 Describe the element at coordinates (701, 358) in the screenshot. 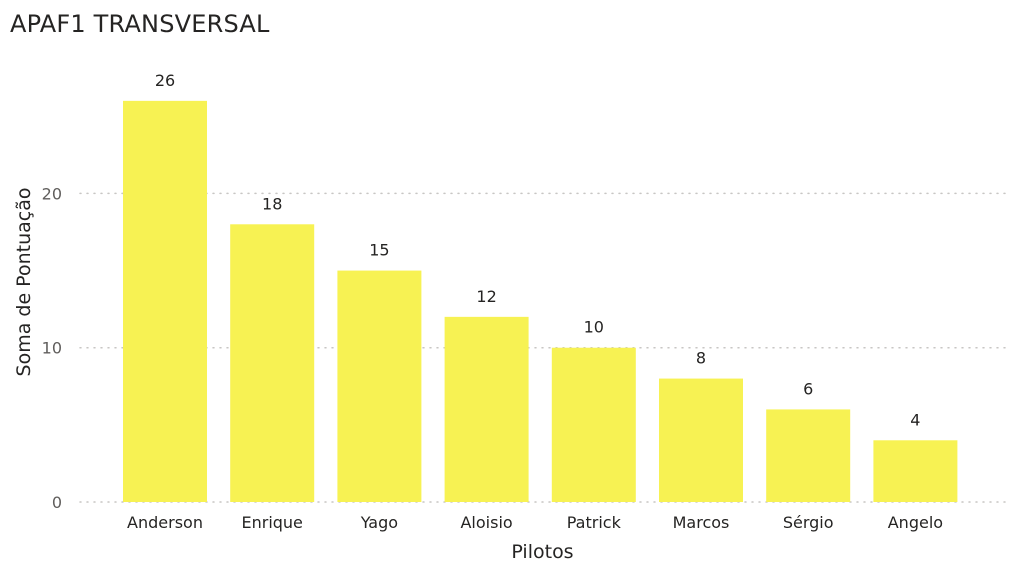

I see `data-label-marcos: 8` at that location.